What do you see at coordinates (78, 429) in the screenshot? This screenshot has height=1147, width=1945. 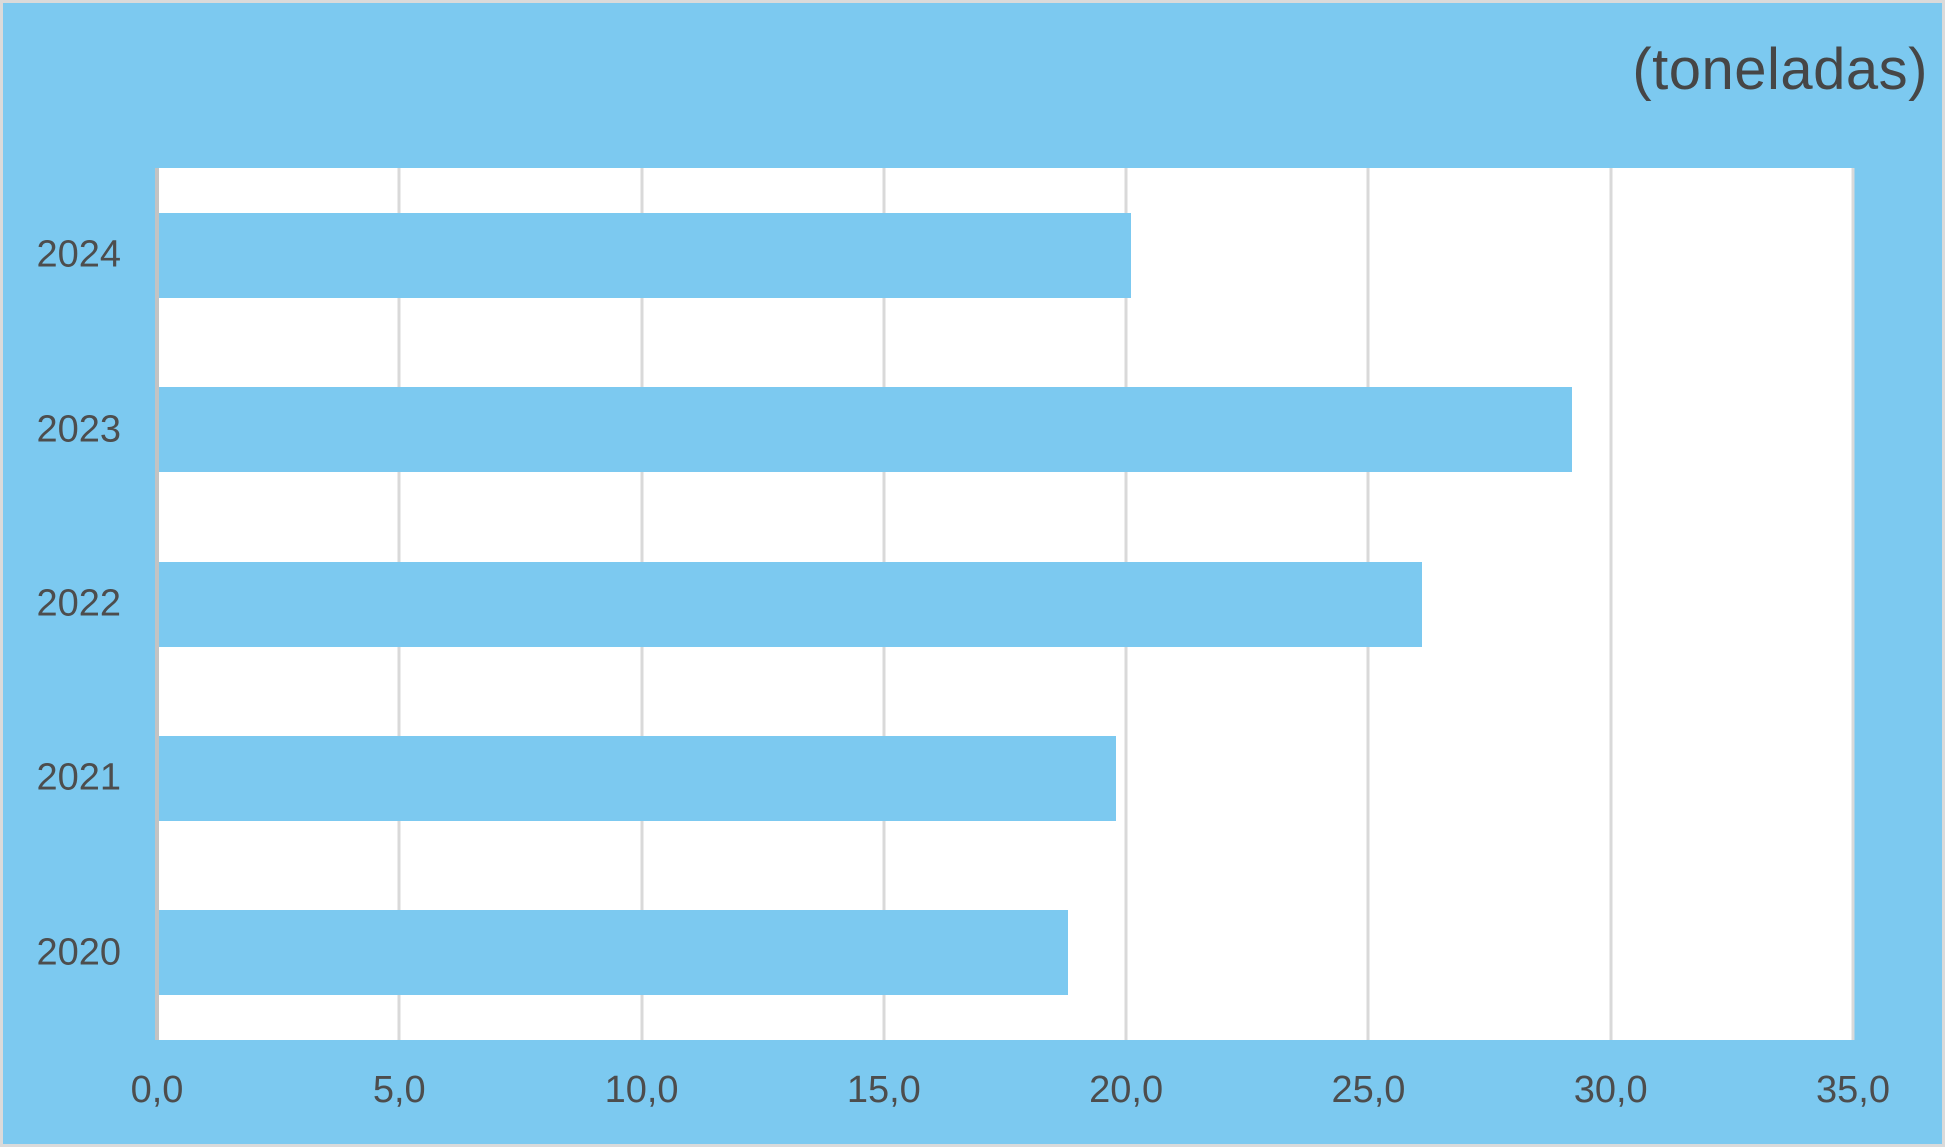 I see `y-axis-label: 2023` at bounding box center [78, 429].